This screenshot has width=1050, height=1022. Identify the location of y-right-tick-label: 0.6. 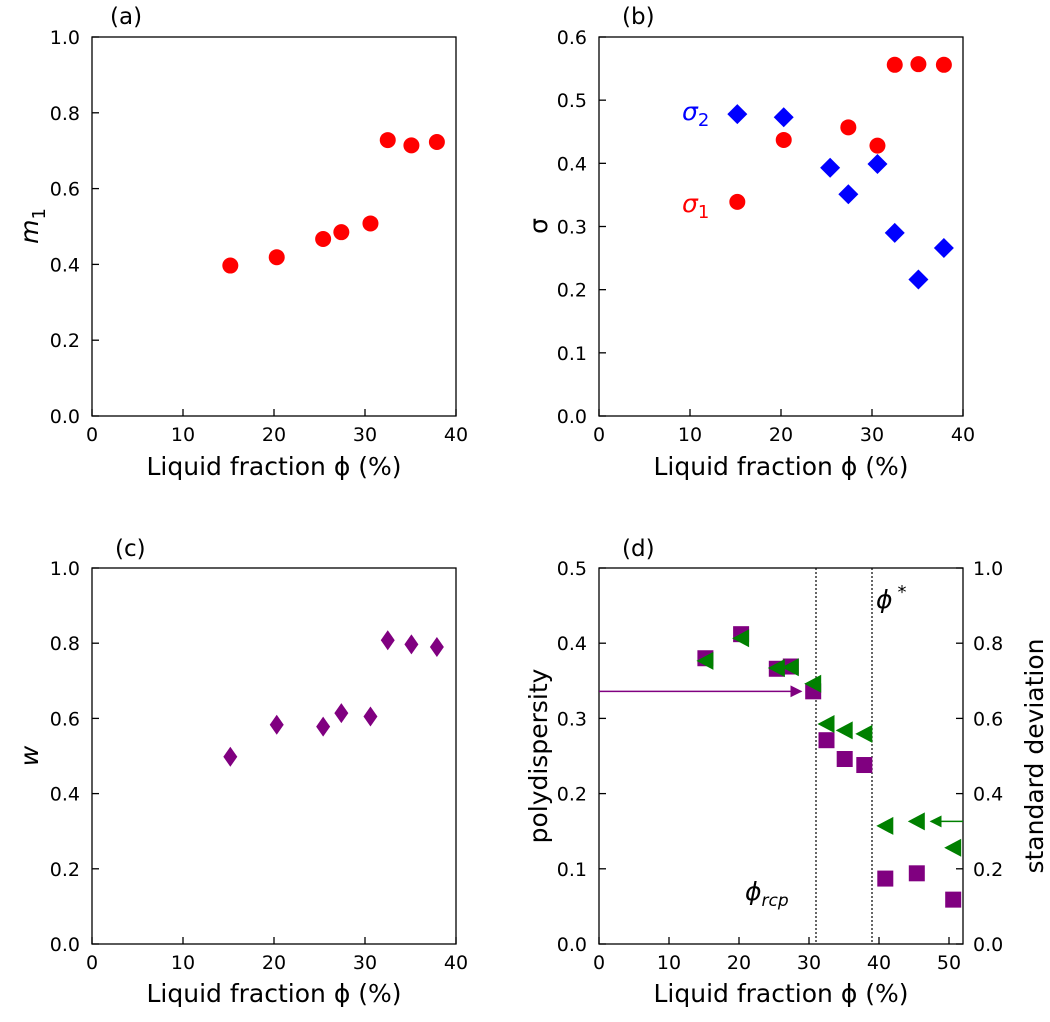
(988, 719).